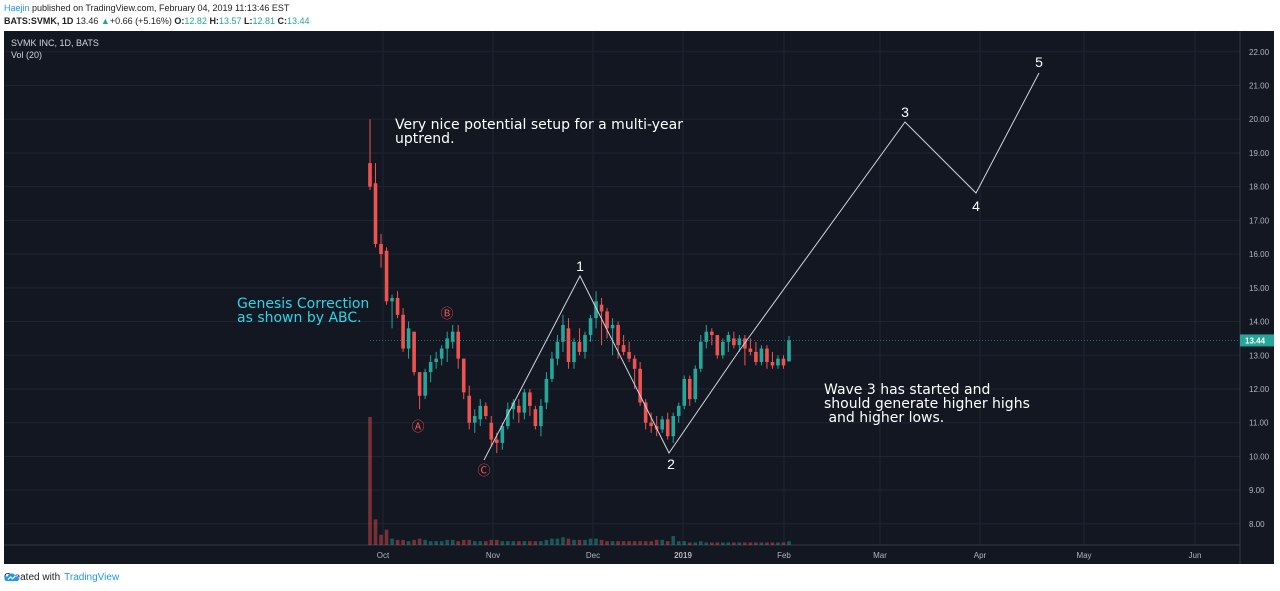 This screenshot has width=1280, height=591. What do you see at coordinates (32, 577) in the screenshot?
I see `created-with-text: Created with` at bounding box center [32, 577].